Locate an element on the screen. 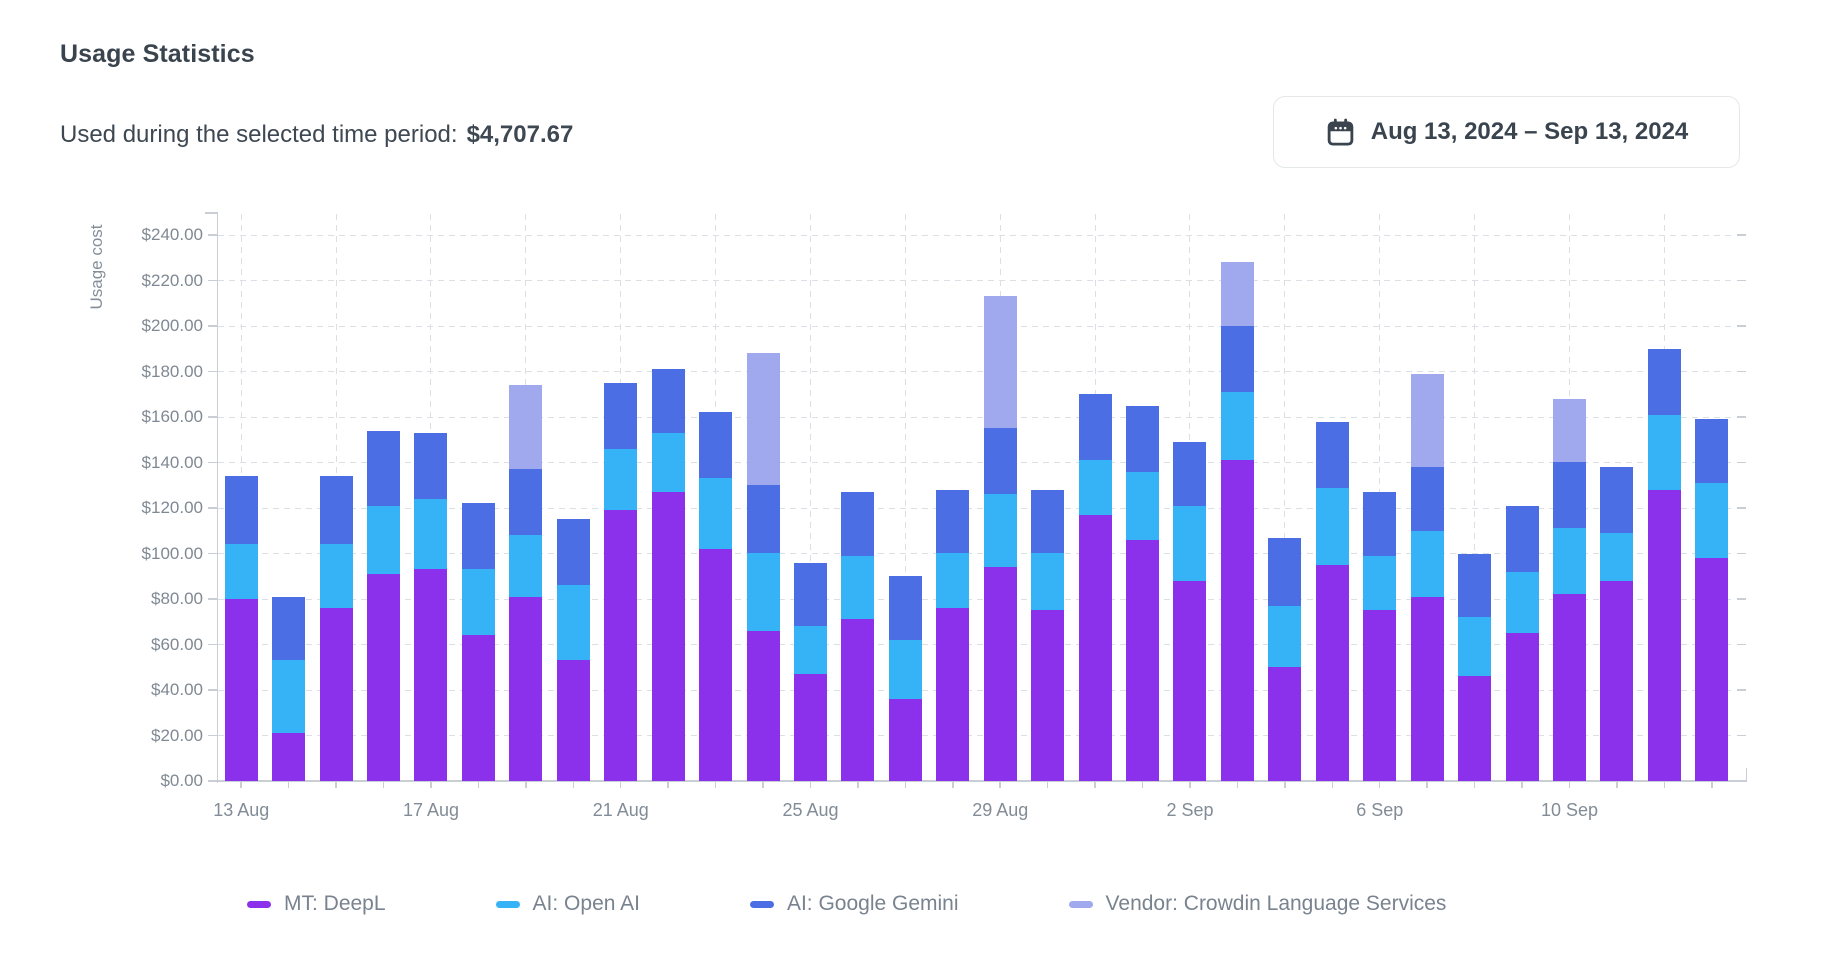 This screenshot has height=954, width=1839. bar-25-aug is located at coordinates (810, 671).